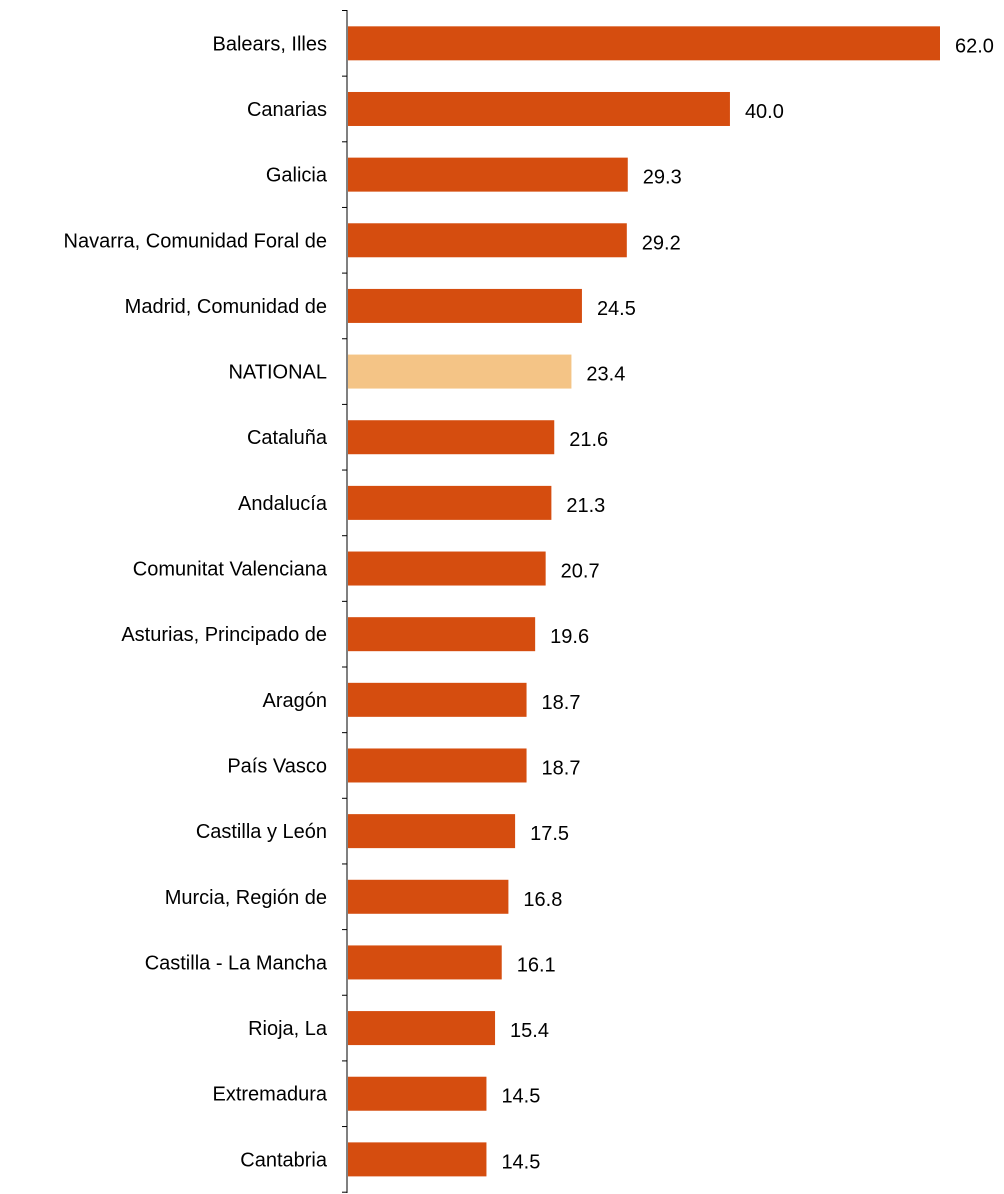 Image resolution: width=1004 pixels, height=1194 pixels. What do you see at coordinates (529, 1031) in the screenshot?
I see `value-label: 15.4` at bounding box center [529, 1031].